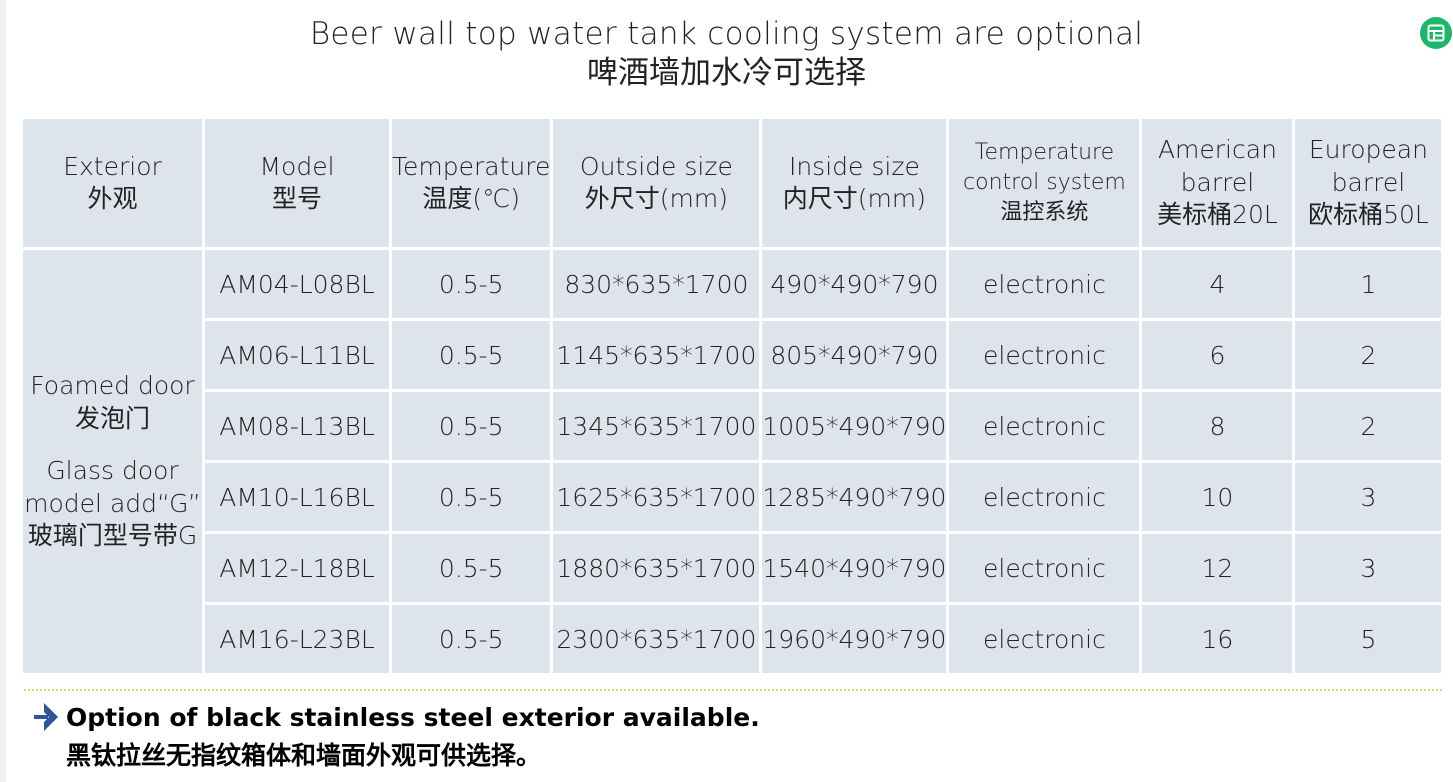 The width and height of the screenshot is (1453, 782). What do you see at coordinates (1044, 212) in the screenshot?
I see `header-control-cn: 温控系统` at bounding box center [1044, 212].